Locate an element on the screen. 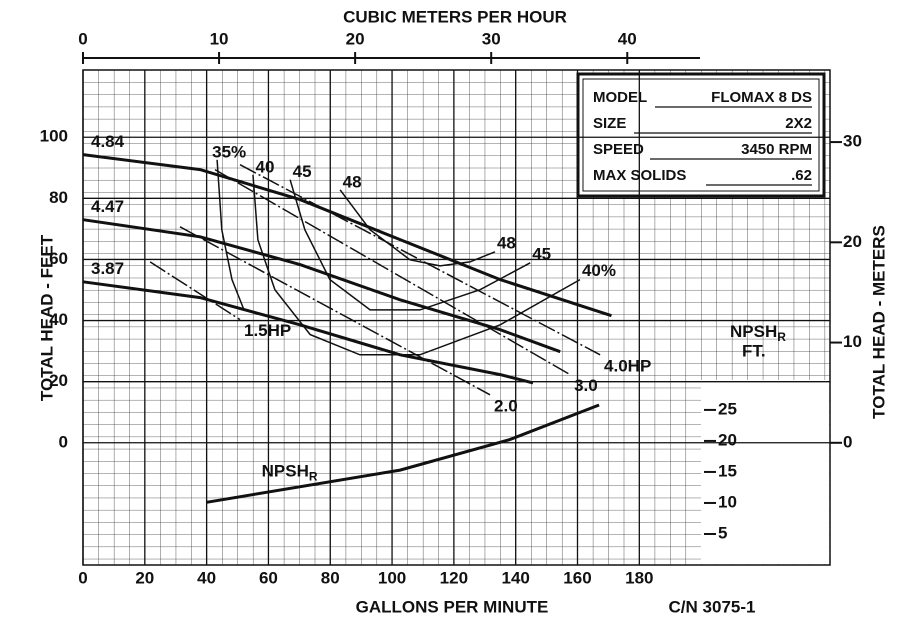 Image resolution: width=922 pixels, height=637 pixels. y-tick-label: 60 is located at coordinates (58, 258).